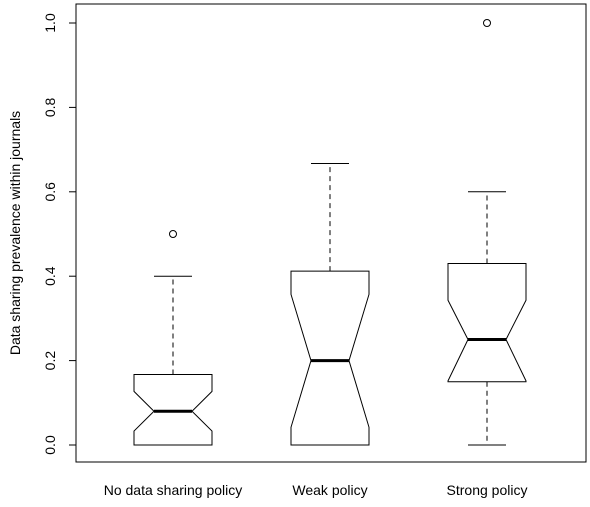 The image size is (590, 507). What do you see at coordinates (173, 490) in the screenshot?
I see `x-category-label-0: No data sharing policy` at bounding box center [173, 490].